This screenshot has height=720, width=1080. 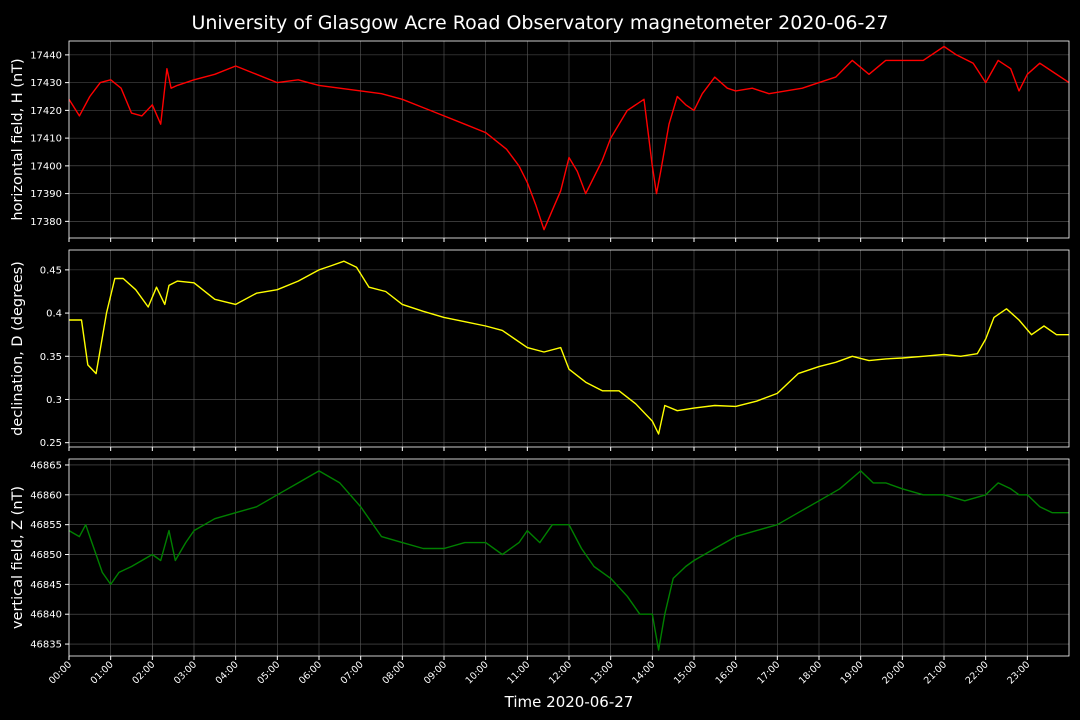 I want to click on y-tick-label: 0.45, so click(x=51, y=270).